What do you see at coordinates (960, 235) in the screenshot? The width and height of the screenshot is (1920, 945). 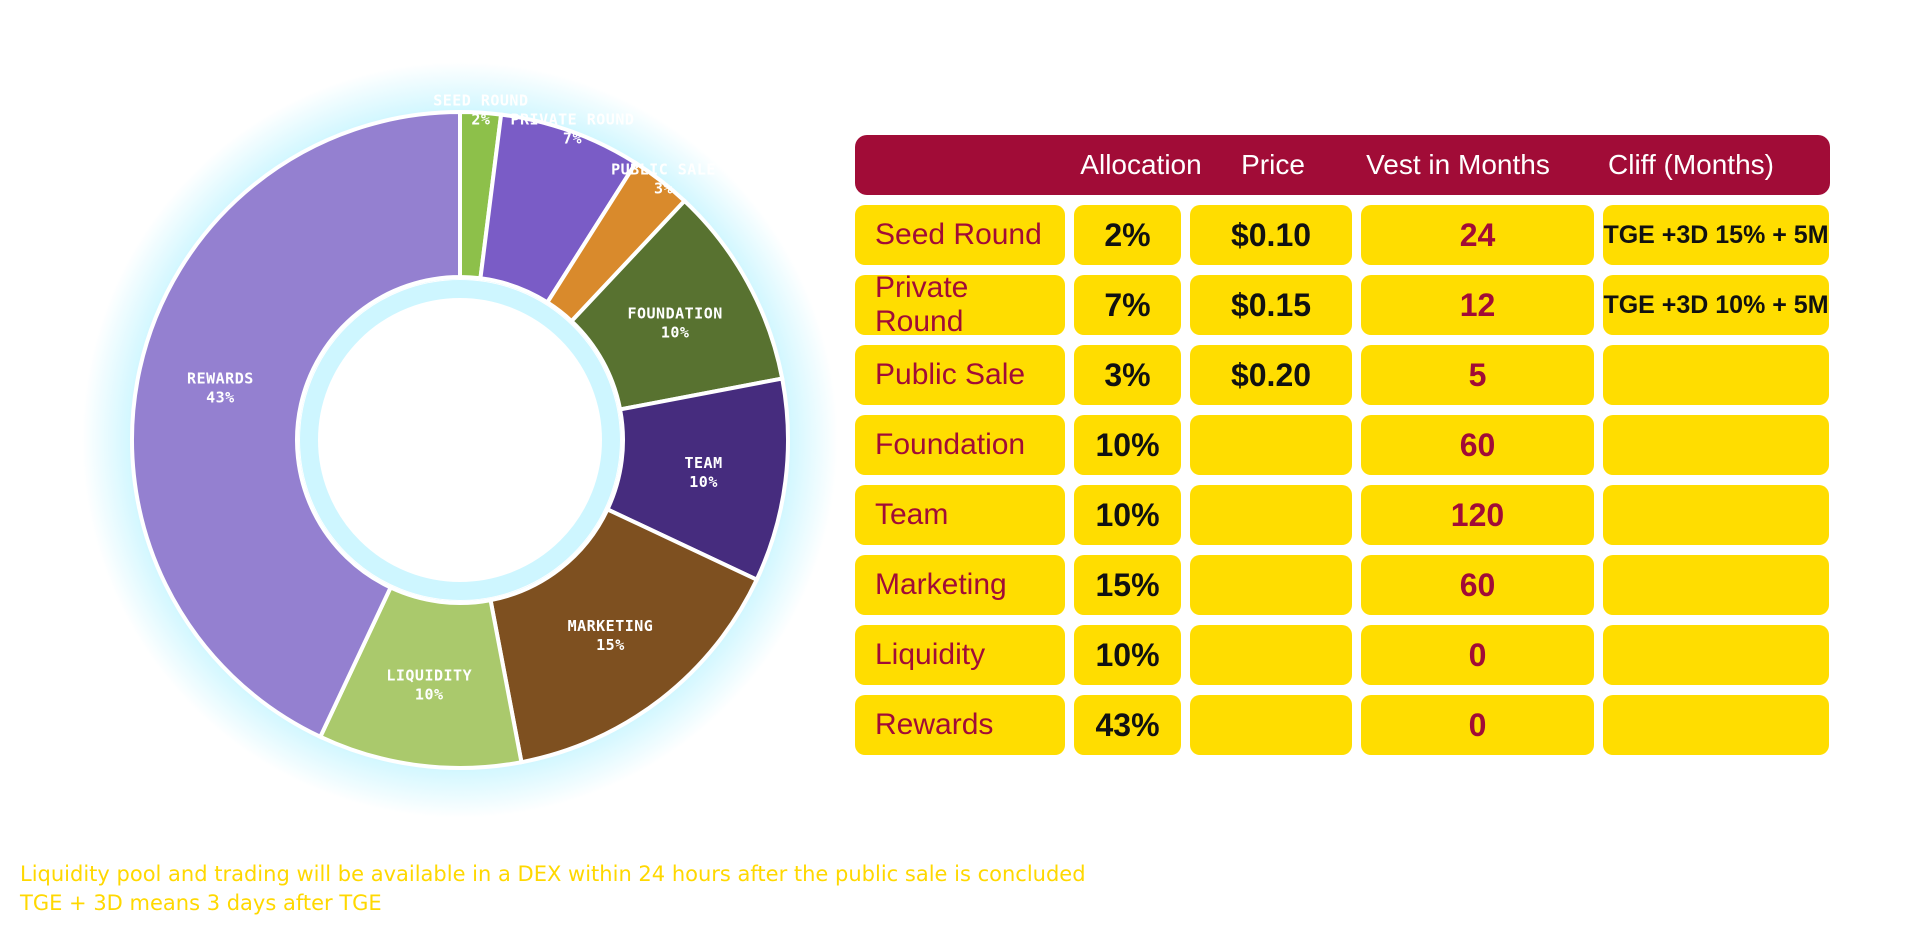 I see `cell-name: Seed Round` at bounding box center [960, 235].